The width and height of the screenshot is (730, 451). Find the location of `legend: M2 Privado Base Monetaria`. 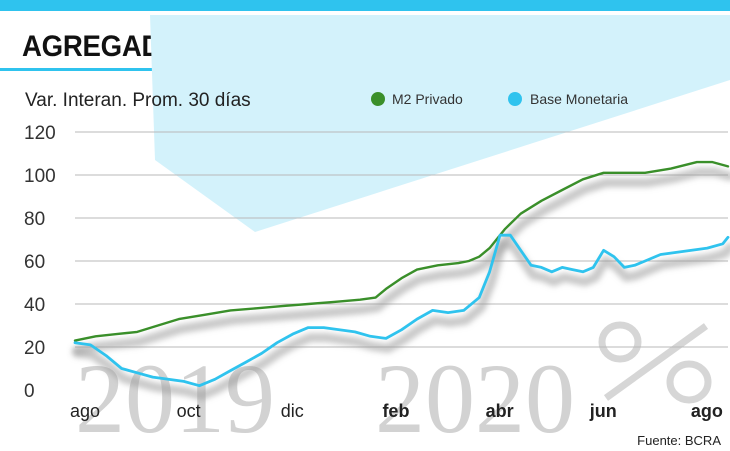

legend: M2 Privado Base Monetaria is located at coordinates (499, 99).